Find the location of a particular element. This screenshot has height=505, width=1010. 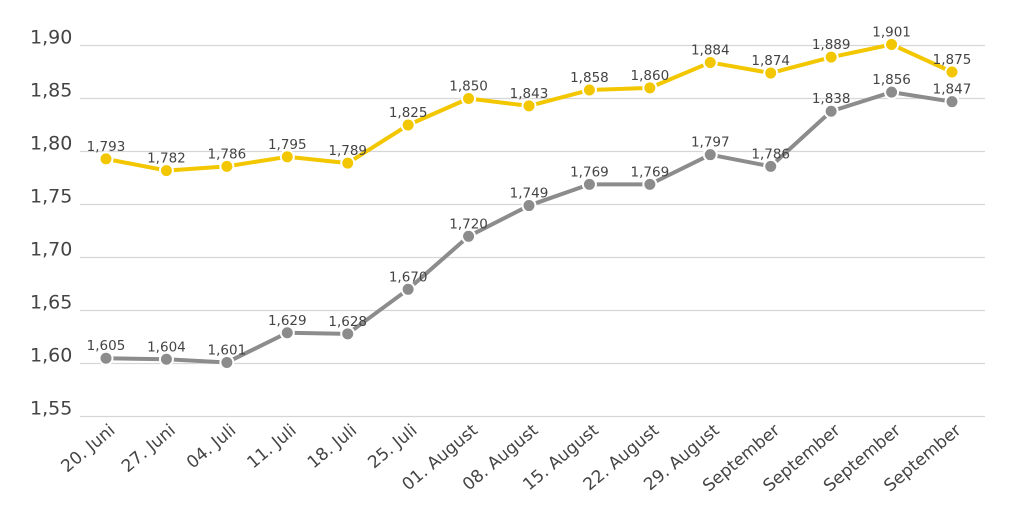

data-label: 1,838 is located at coordinates (831, 99).